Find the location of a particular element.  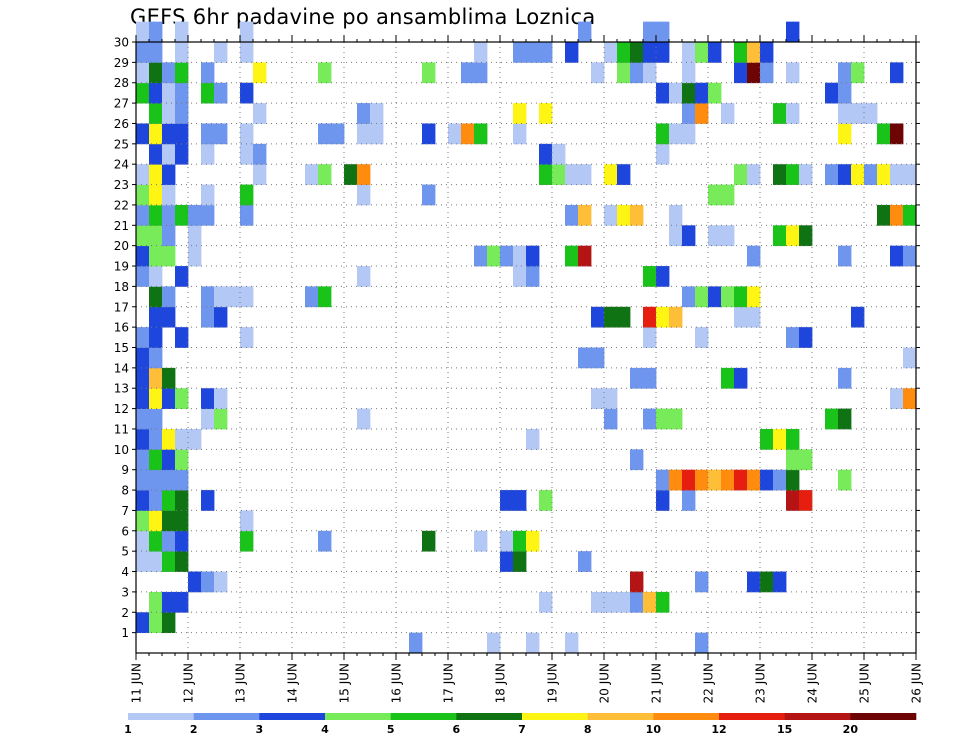

x-tick-label: 18 JUN is located at coordinates (501, 683).